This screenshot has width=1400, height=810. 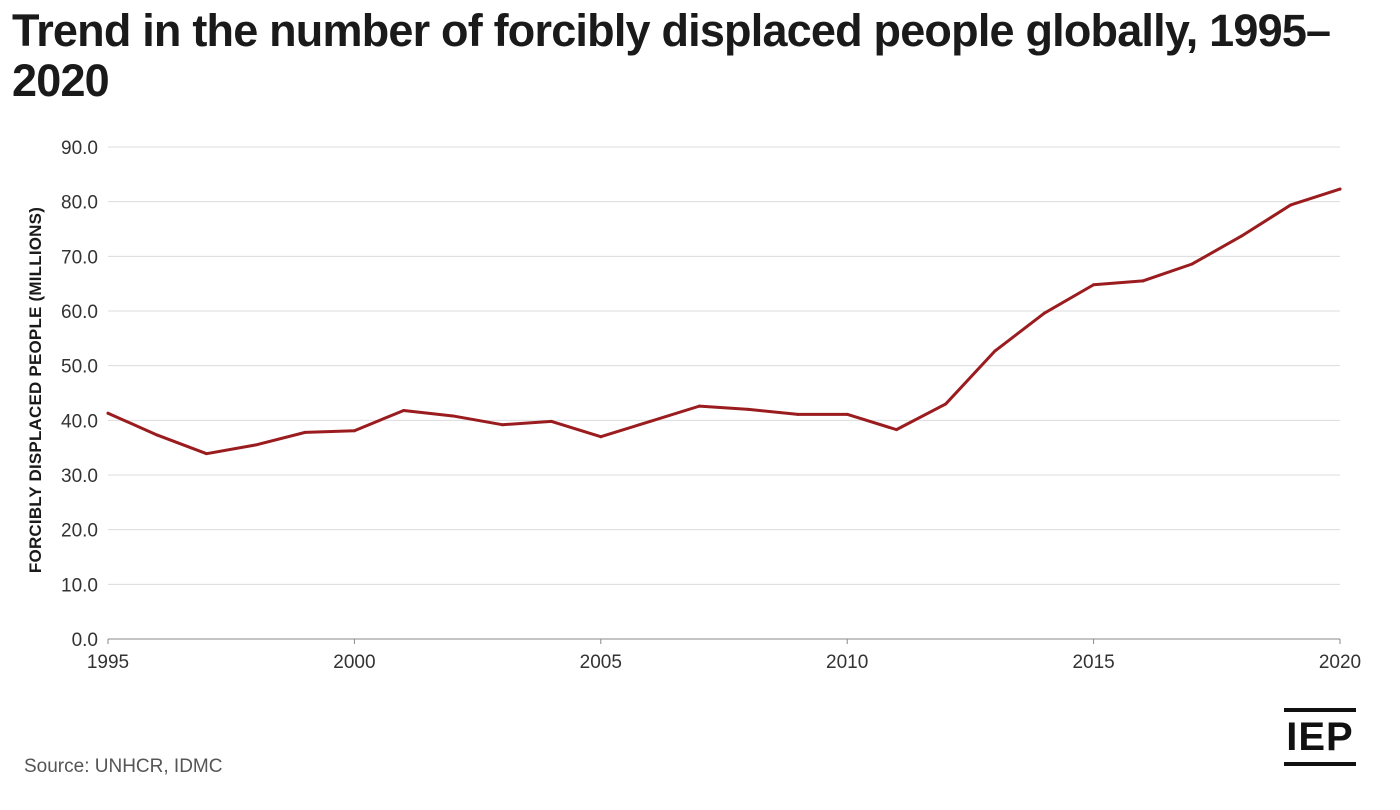 I want to click on source-note: Source: UNHCR, IDMC, so click(x=123, y=766).